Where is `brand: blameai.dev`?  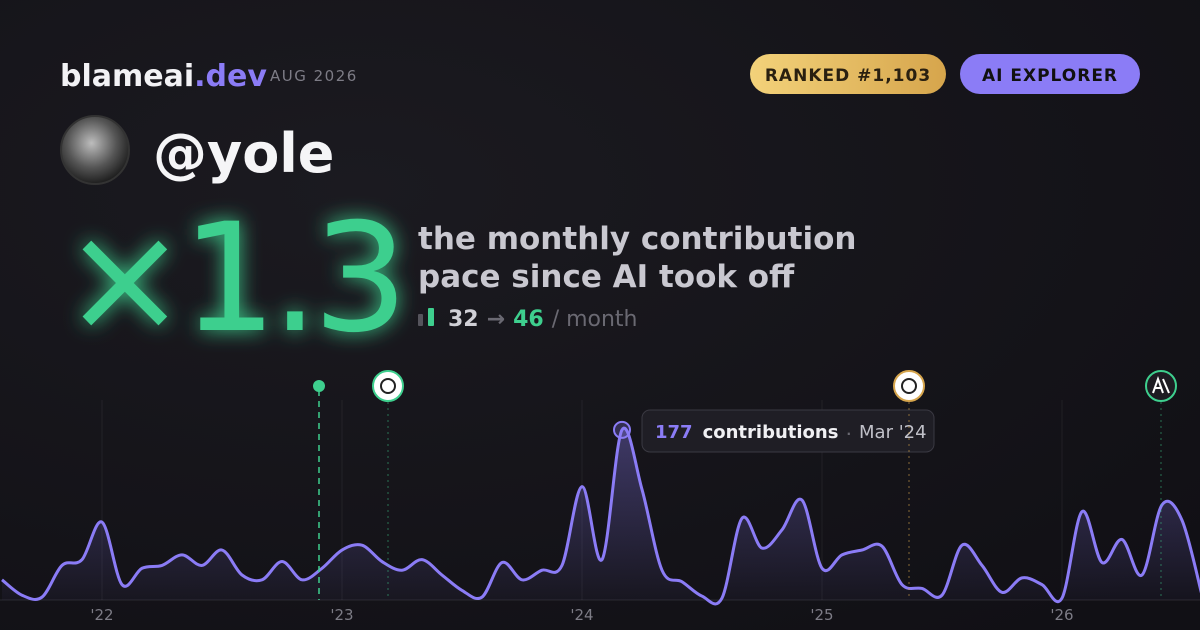
brand: blameai.dev is located at coordinates (163, 76).